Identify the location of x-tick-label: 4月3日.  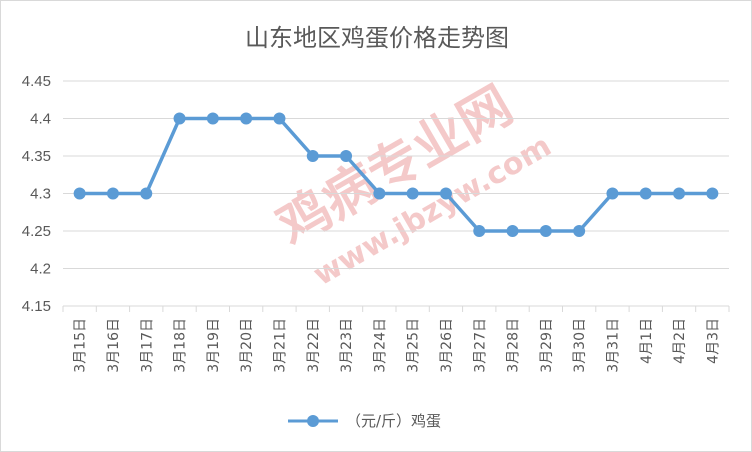
(713, 341).